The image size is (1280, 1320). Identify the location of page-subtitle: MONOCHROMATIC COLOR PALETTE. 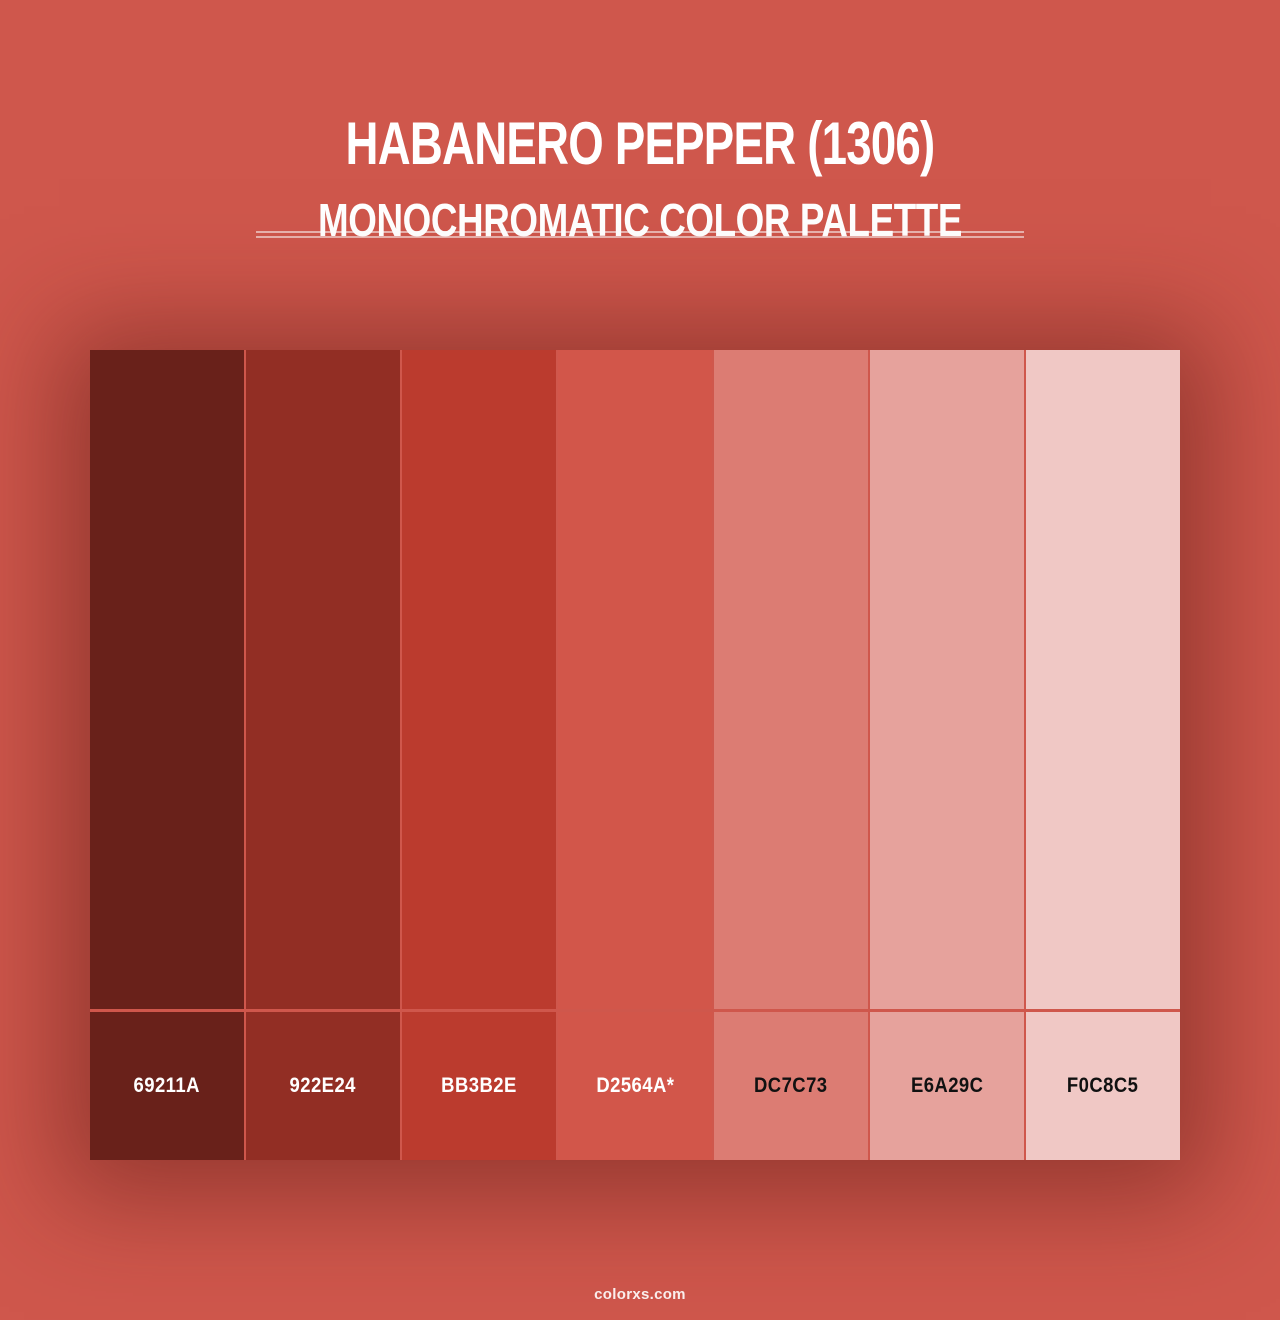
(640, 220).